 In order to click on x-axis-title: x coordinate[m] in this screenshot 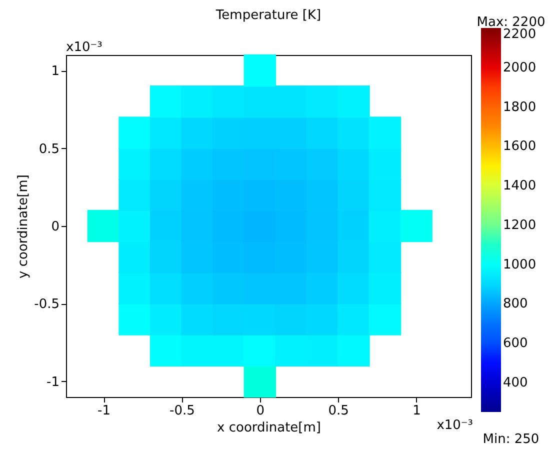, I will do `click(269, 428)`.